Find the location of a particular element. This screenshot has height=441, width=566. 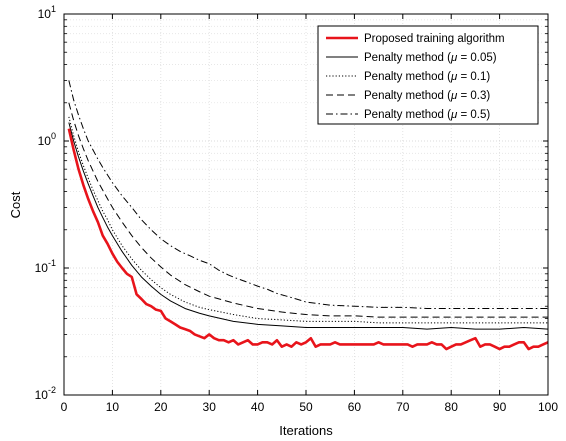

x-tick-label: 70 is located at coordinates (403, 407).